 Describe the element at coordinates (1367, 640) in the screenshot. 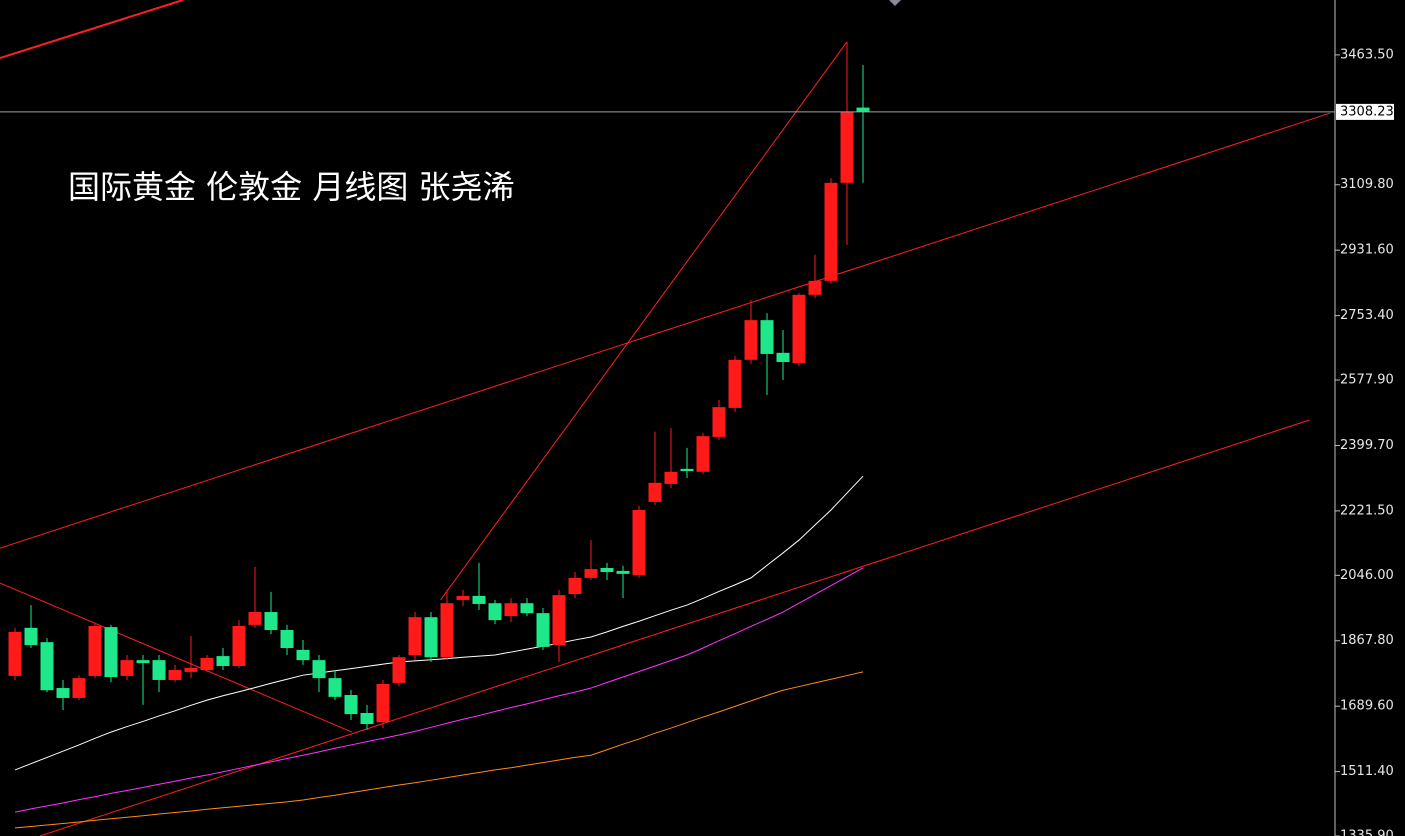

I see `y-tick-label: 1867.80` at that location.